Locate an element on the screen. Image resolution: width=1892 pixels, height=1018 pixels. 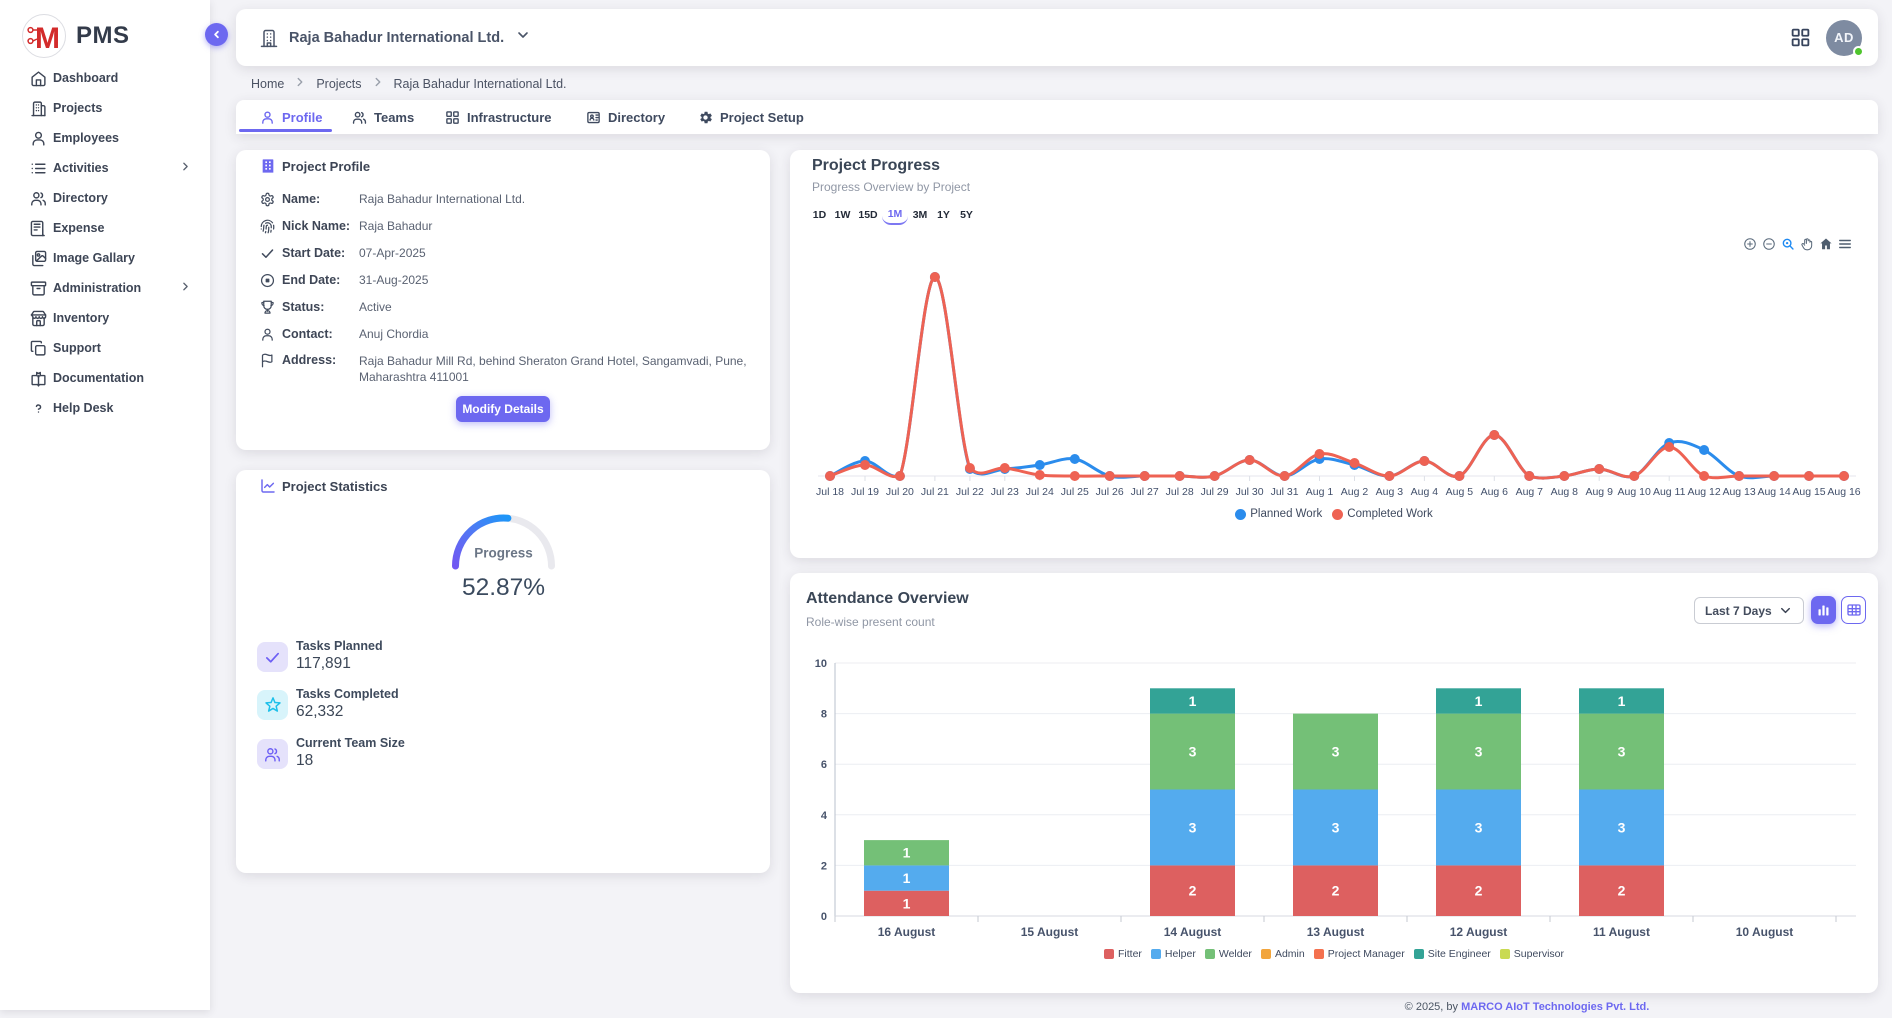
svg-text: Jul 31 is located at coordinates (1285, 492).